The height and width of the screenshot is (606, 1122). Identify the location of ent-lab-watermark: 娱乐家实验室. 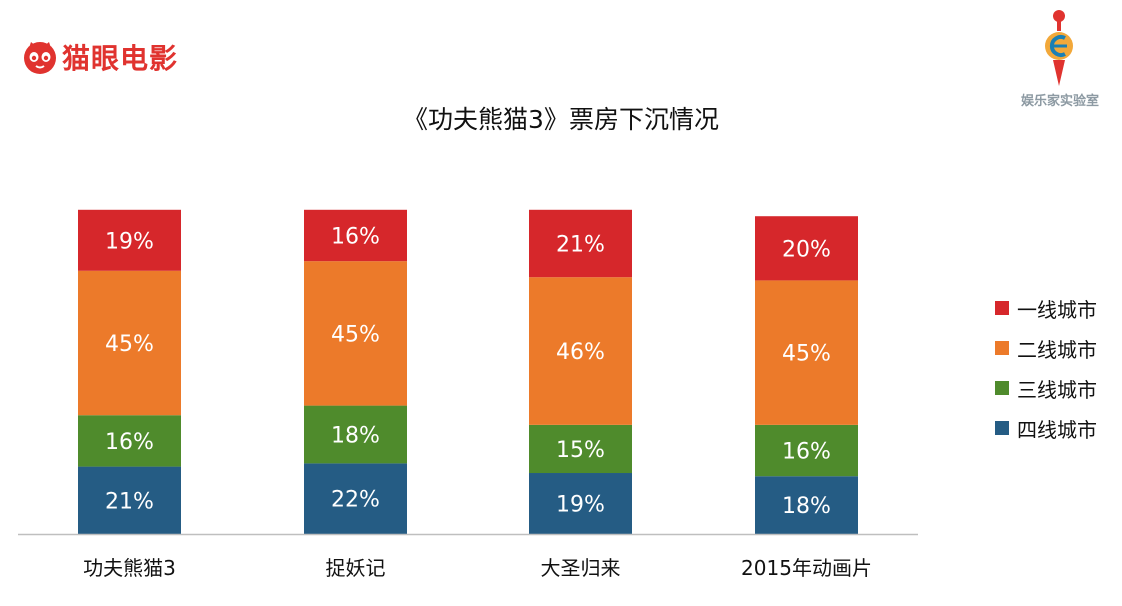
(1060, 56).